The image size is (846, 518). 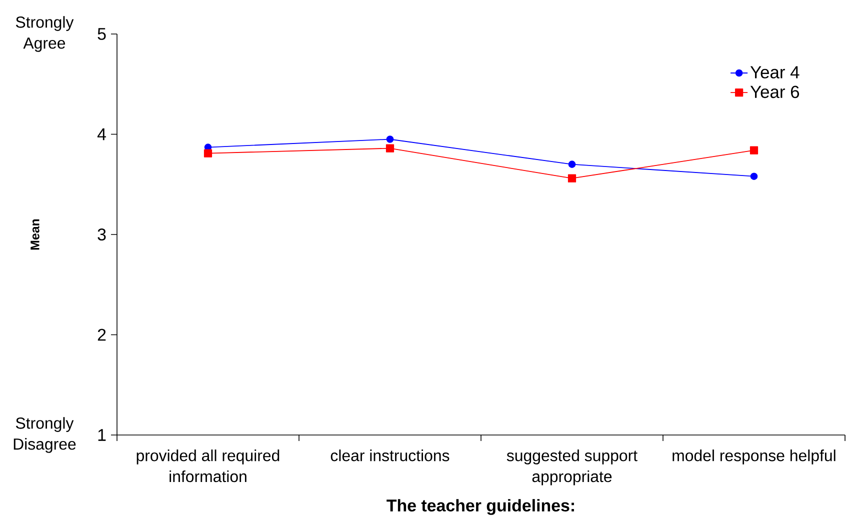 What do you see at coordinates (102, 435) in the screenshot?
I see `y-tick-label: 1` at bounding box center [102, 435].